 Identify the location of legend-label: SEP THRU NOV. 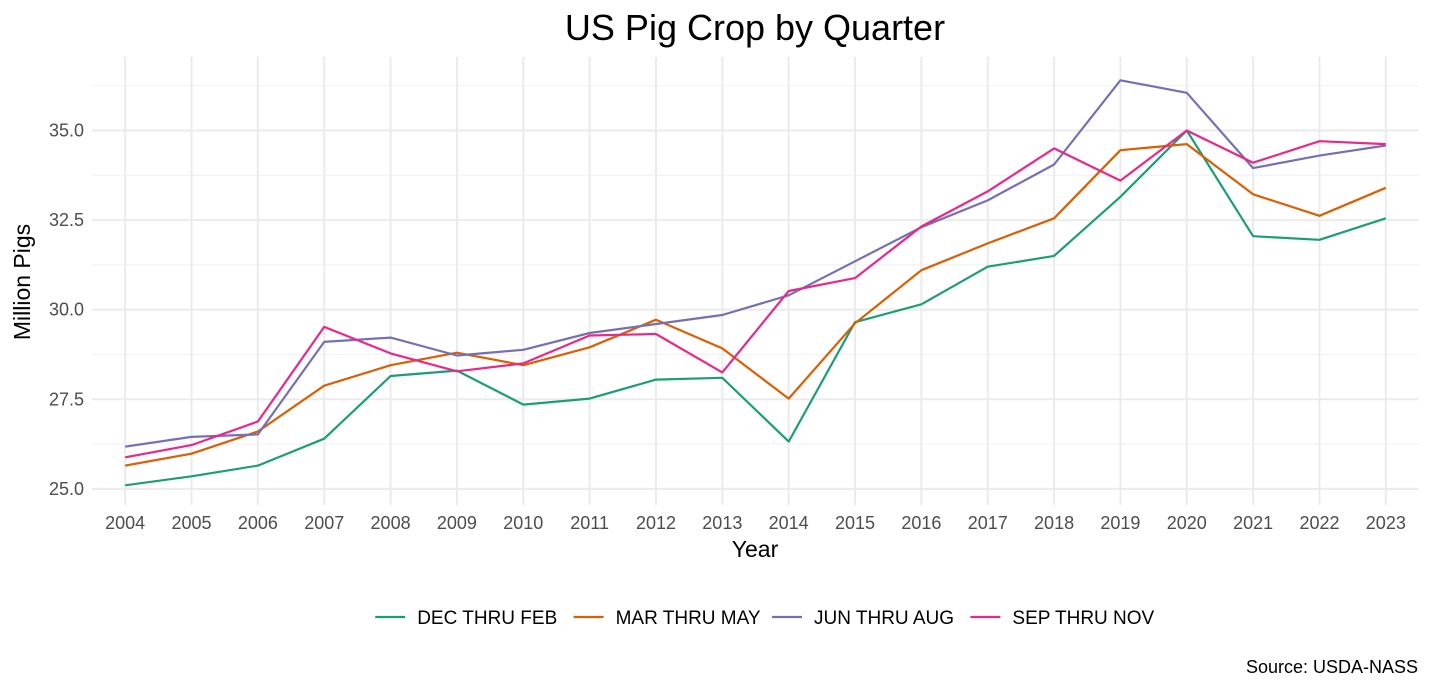
(1083, 618).